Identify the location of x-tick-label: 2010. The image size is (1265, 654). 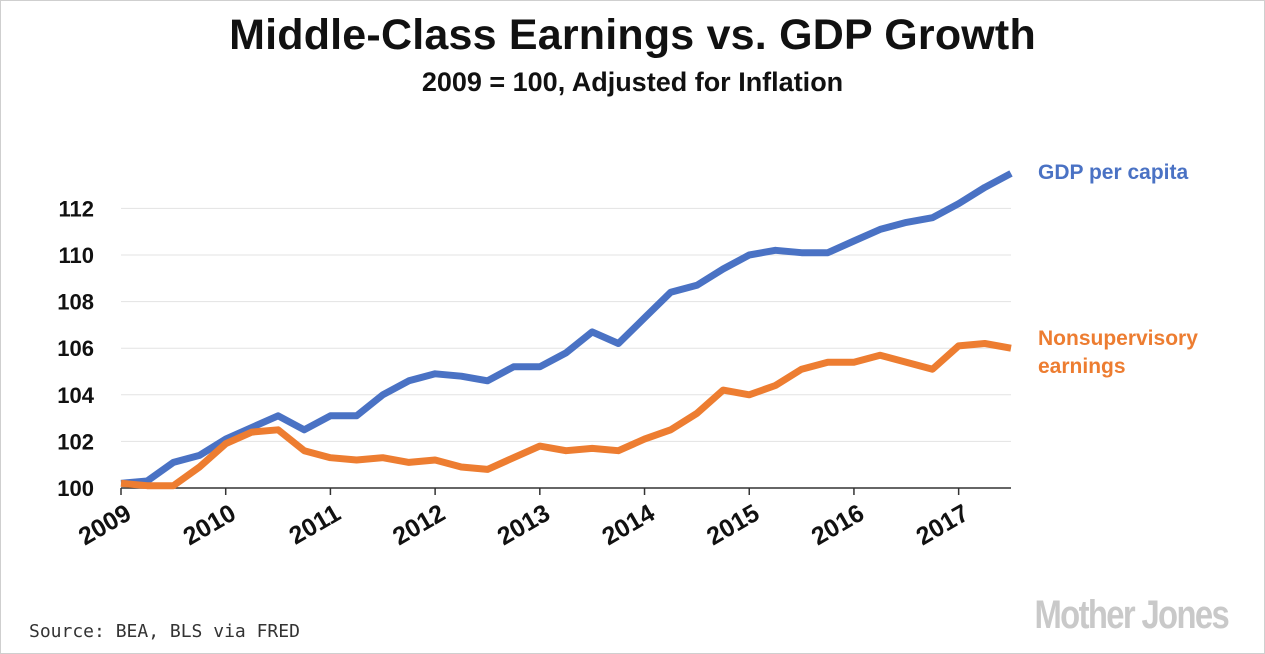
(210, 525).